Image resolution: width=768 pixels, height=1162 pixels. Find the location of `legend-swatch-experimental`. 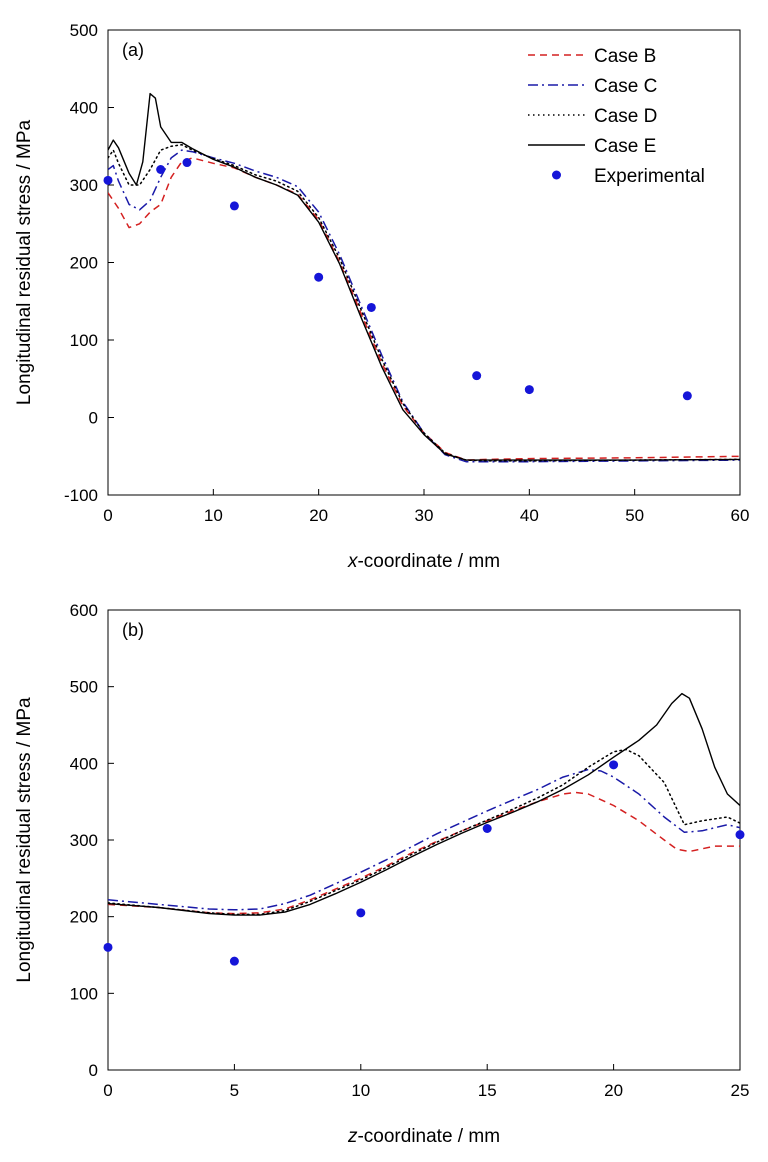

legend-swatch-experimental is located at coordinates (556, 175).